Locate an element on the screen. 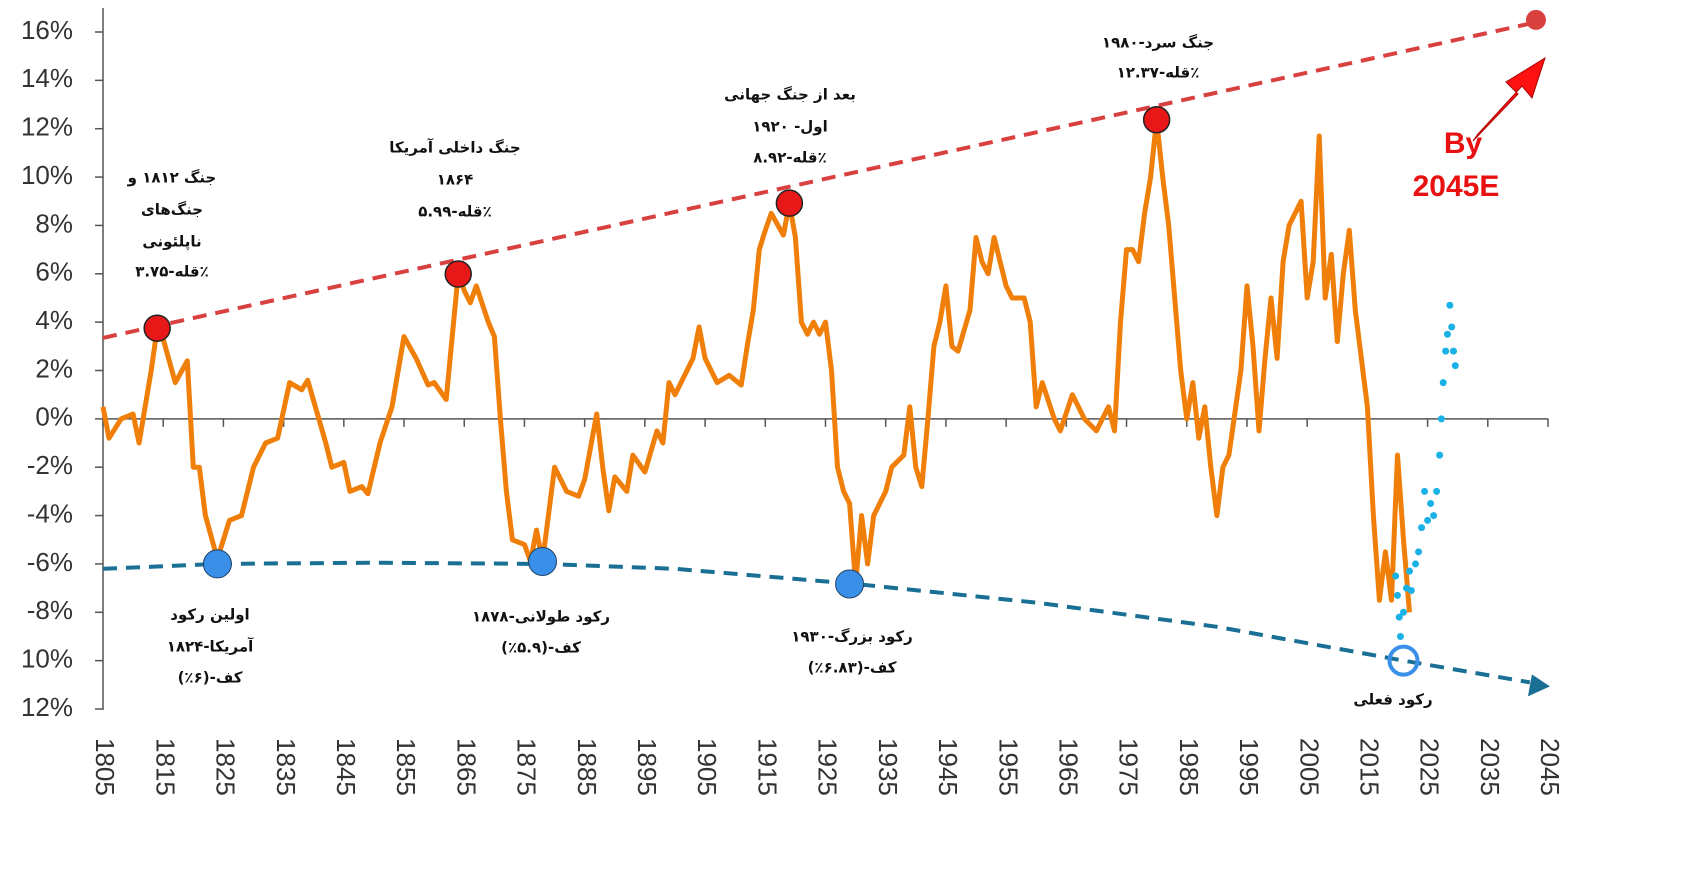 This screenshot has width=1694, height=878. annotation: ۱۸۶۴ is located at coordinates (455, 180).